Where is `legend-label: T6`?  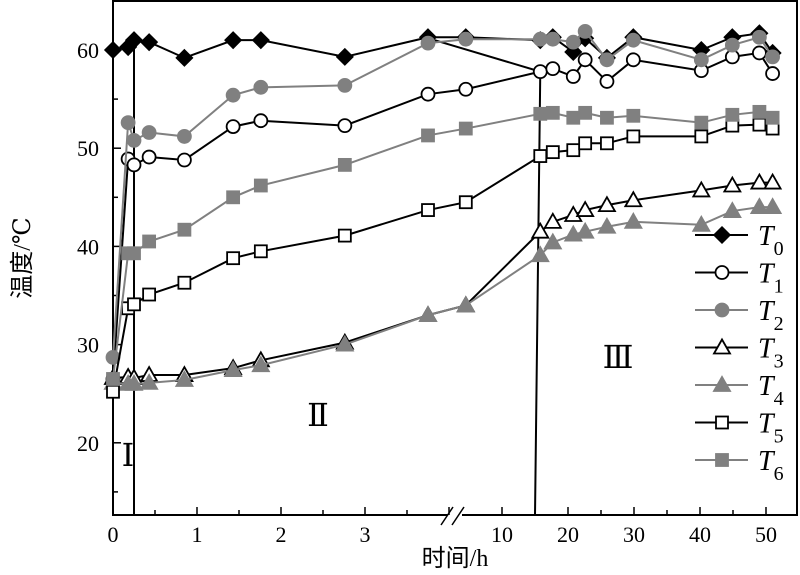 legend-label: T6 is located at coordinates (771, 465).